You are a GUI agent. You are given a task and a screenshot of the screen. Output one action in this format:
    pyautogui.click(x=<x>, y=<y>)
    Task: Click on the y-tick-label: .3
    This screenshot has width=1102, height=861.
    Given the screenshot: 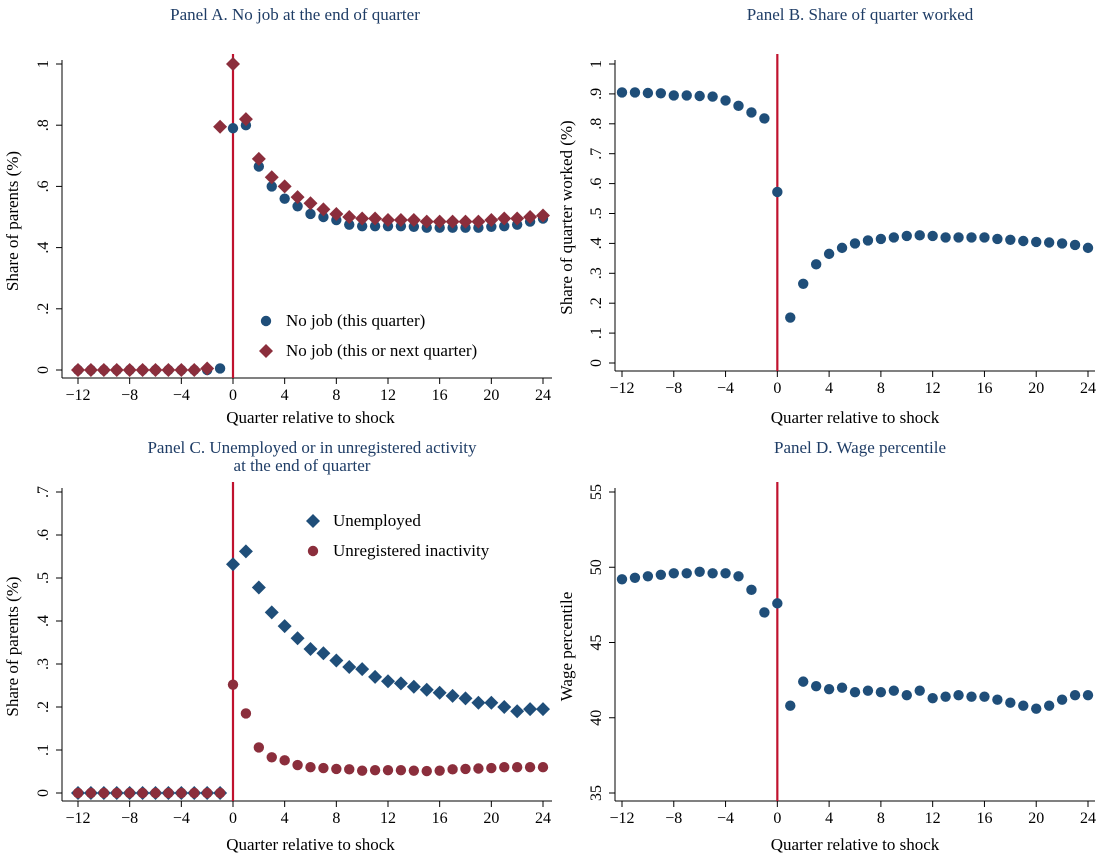 What is the action you would take?
    pyautogui.click(x=596, y=273)
    